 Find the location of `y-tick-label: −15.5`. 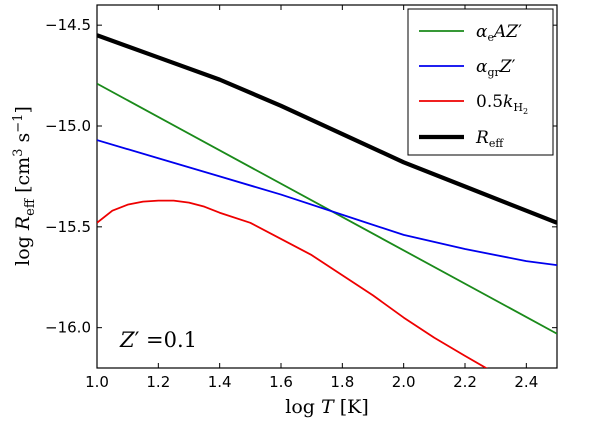

y-tick-label: −15.5 is located at coordinates (68, 227).